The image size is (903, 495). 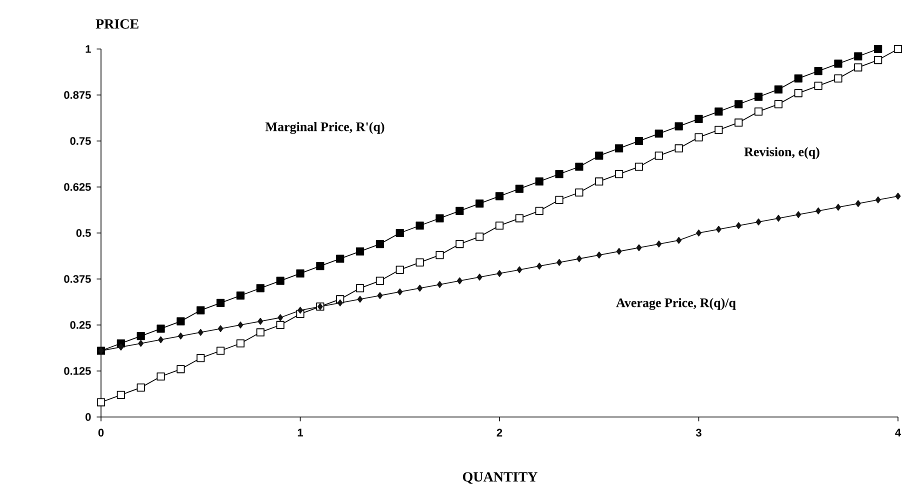 I want to click on y-tick-label: 0, so click(x=88, y=417).